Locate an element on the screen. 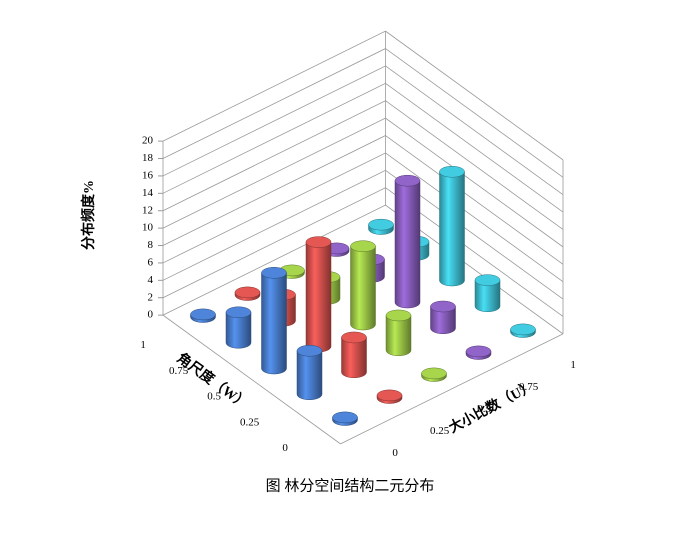 This screenshot has width=700, height=556. y-tick-label: 1 is located at coordinates (143, 345).